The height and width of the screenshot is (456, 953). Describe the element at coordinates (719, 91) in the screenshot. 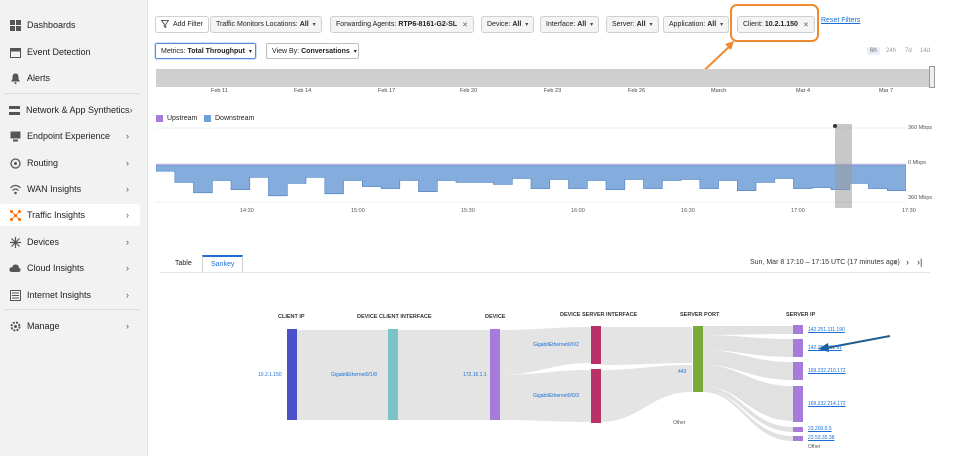

I see `timeline-tick: March` at that location.